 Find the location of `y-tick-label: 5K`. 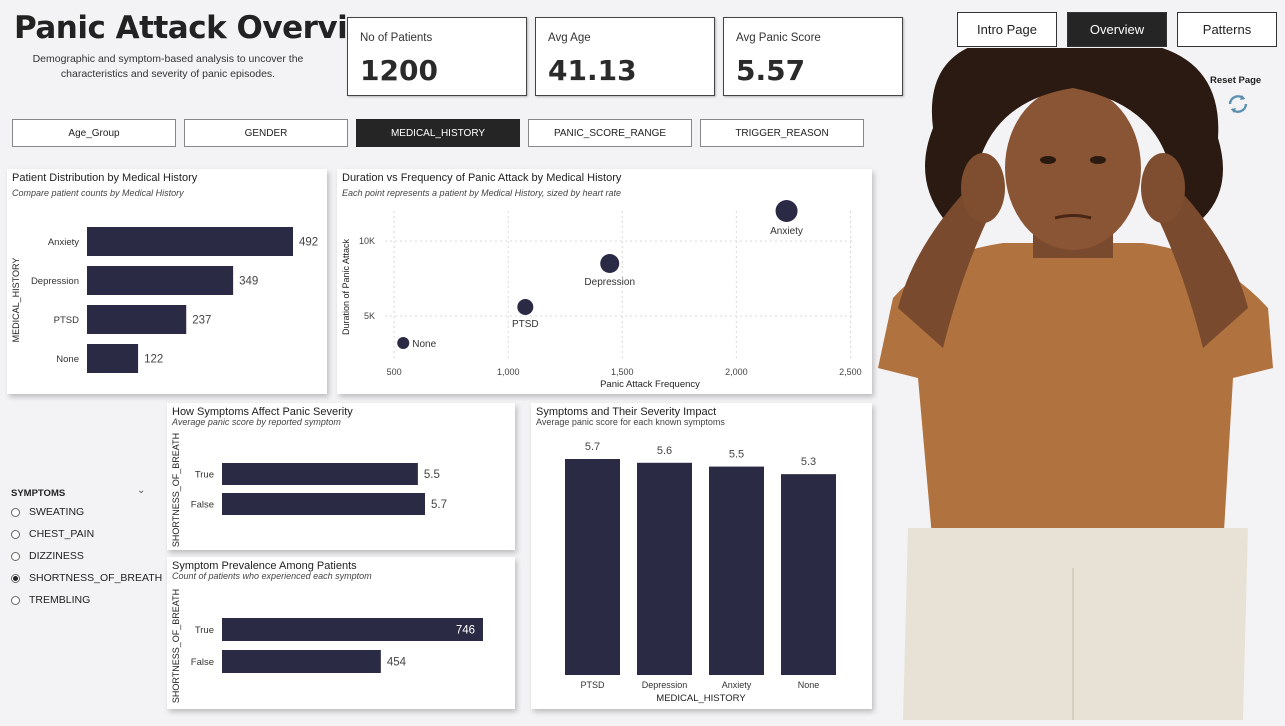

y-tick-label: 5K is located at coordinates (369, 316).